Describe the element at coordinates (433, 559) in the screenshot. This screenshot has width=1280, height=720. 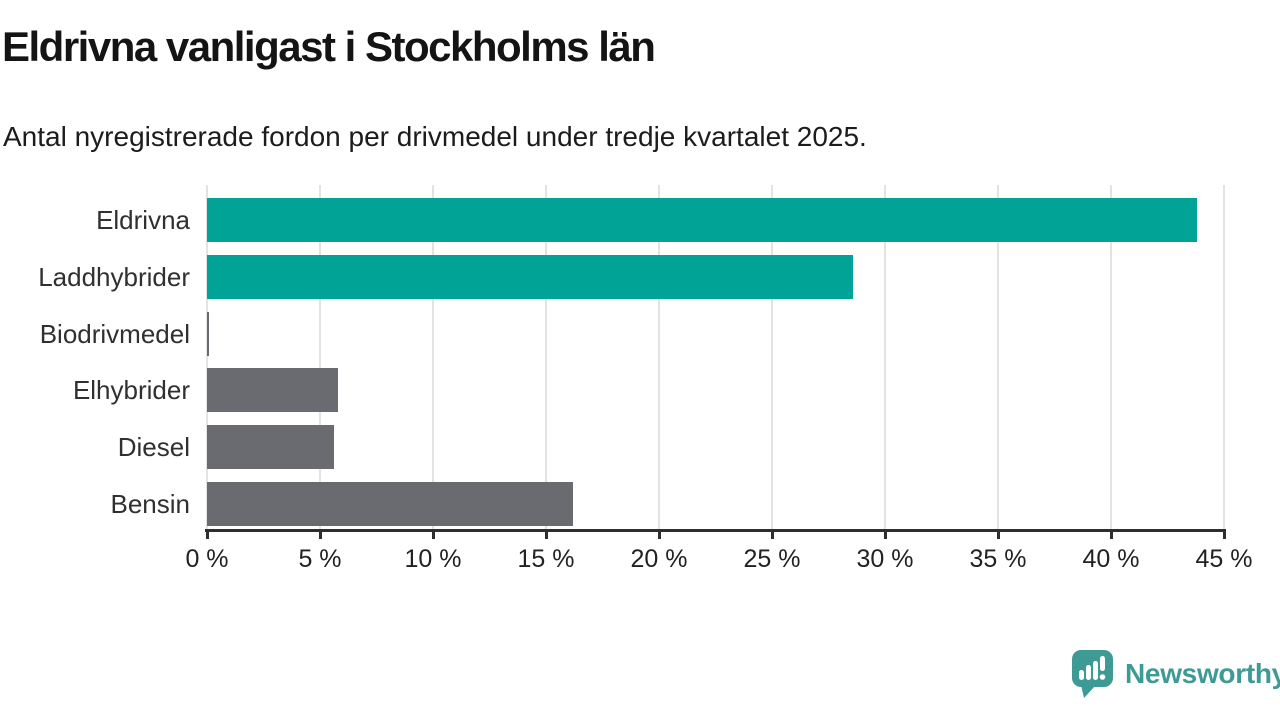
I see `x-axis-tick-label: 10 %` at that location.